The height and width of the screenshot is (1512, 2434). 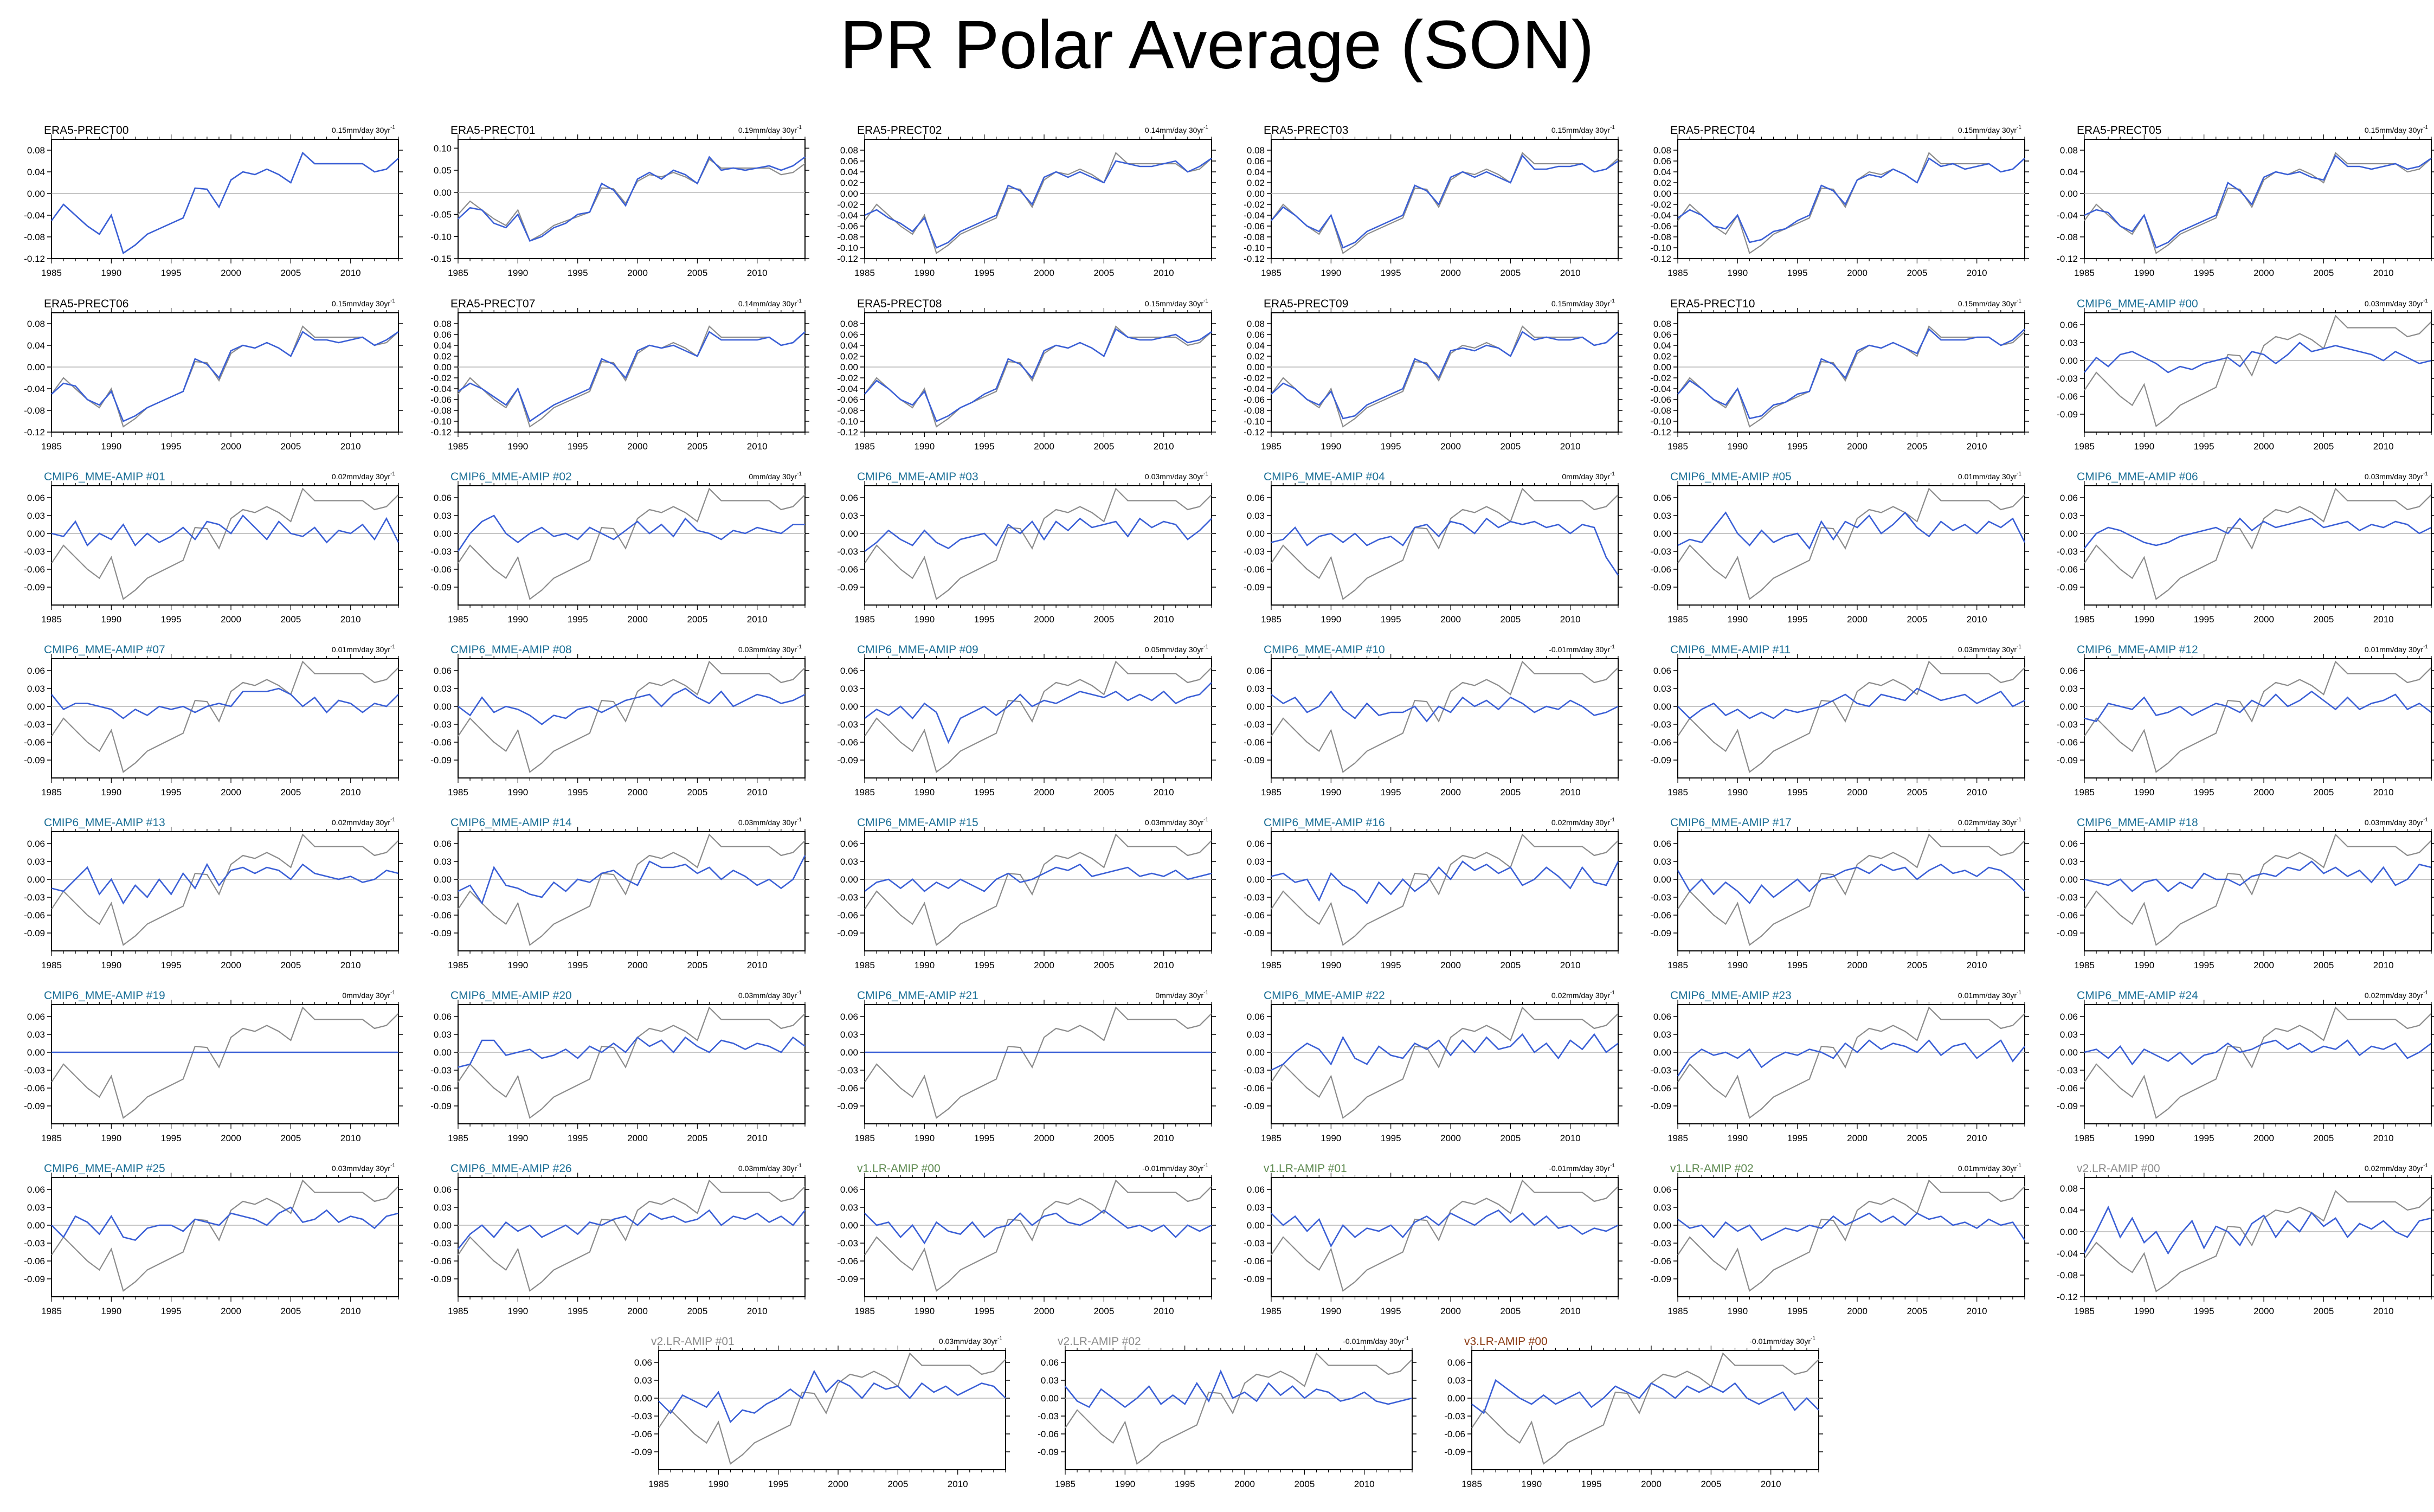 What do you see at coordinates (104, 650) in the screenshot?
I see `panel-title: CMIP6_MME-AMIP #07` at bounding box center [104, 650].